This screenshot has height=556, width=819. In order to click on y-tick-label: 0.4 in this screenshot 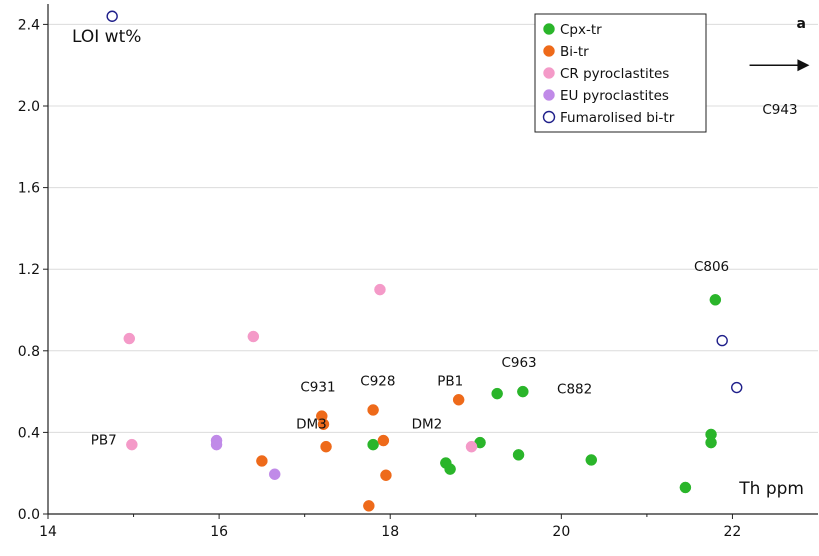, I will do `click(29, 433)`.